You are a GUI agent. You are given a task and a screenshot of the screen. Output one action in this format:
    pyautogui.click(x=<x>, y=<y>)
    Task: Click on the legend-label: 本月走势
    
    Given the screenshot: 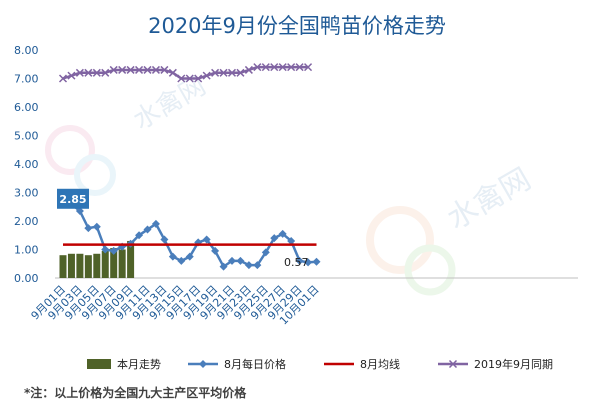 What is the action you would take?
    pyautogui.click(x=139, y=364)
    